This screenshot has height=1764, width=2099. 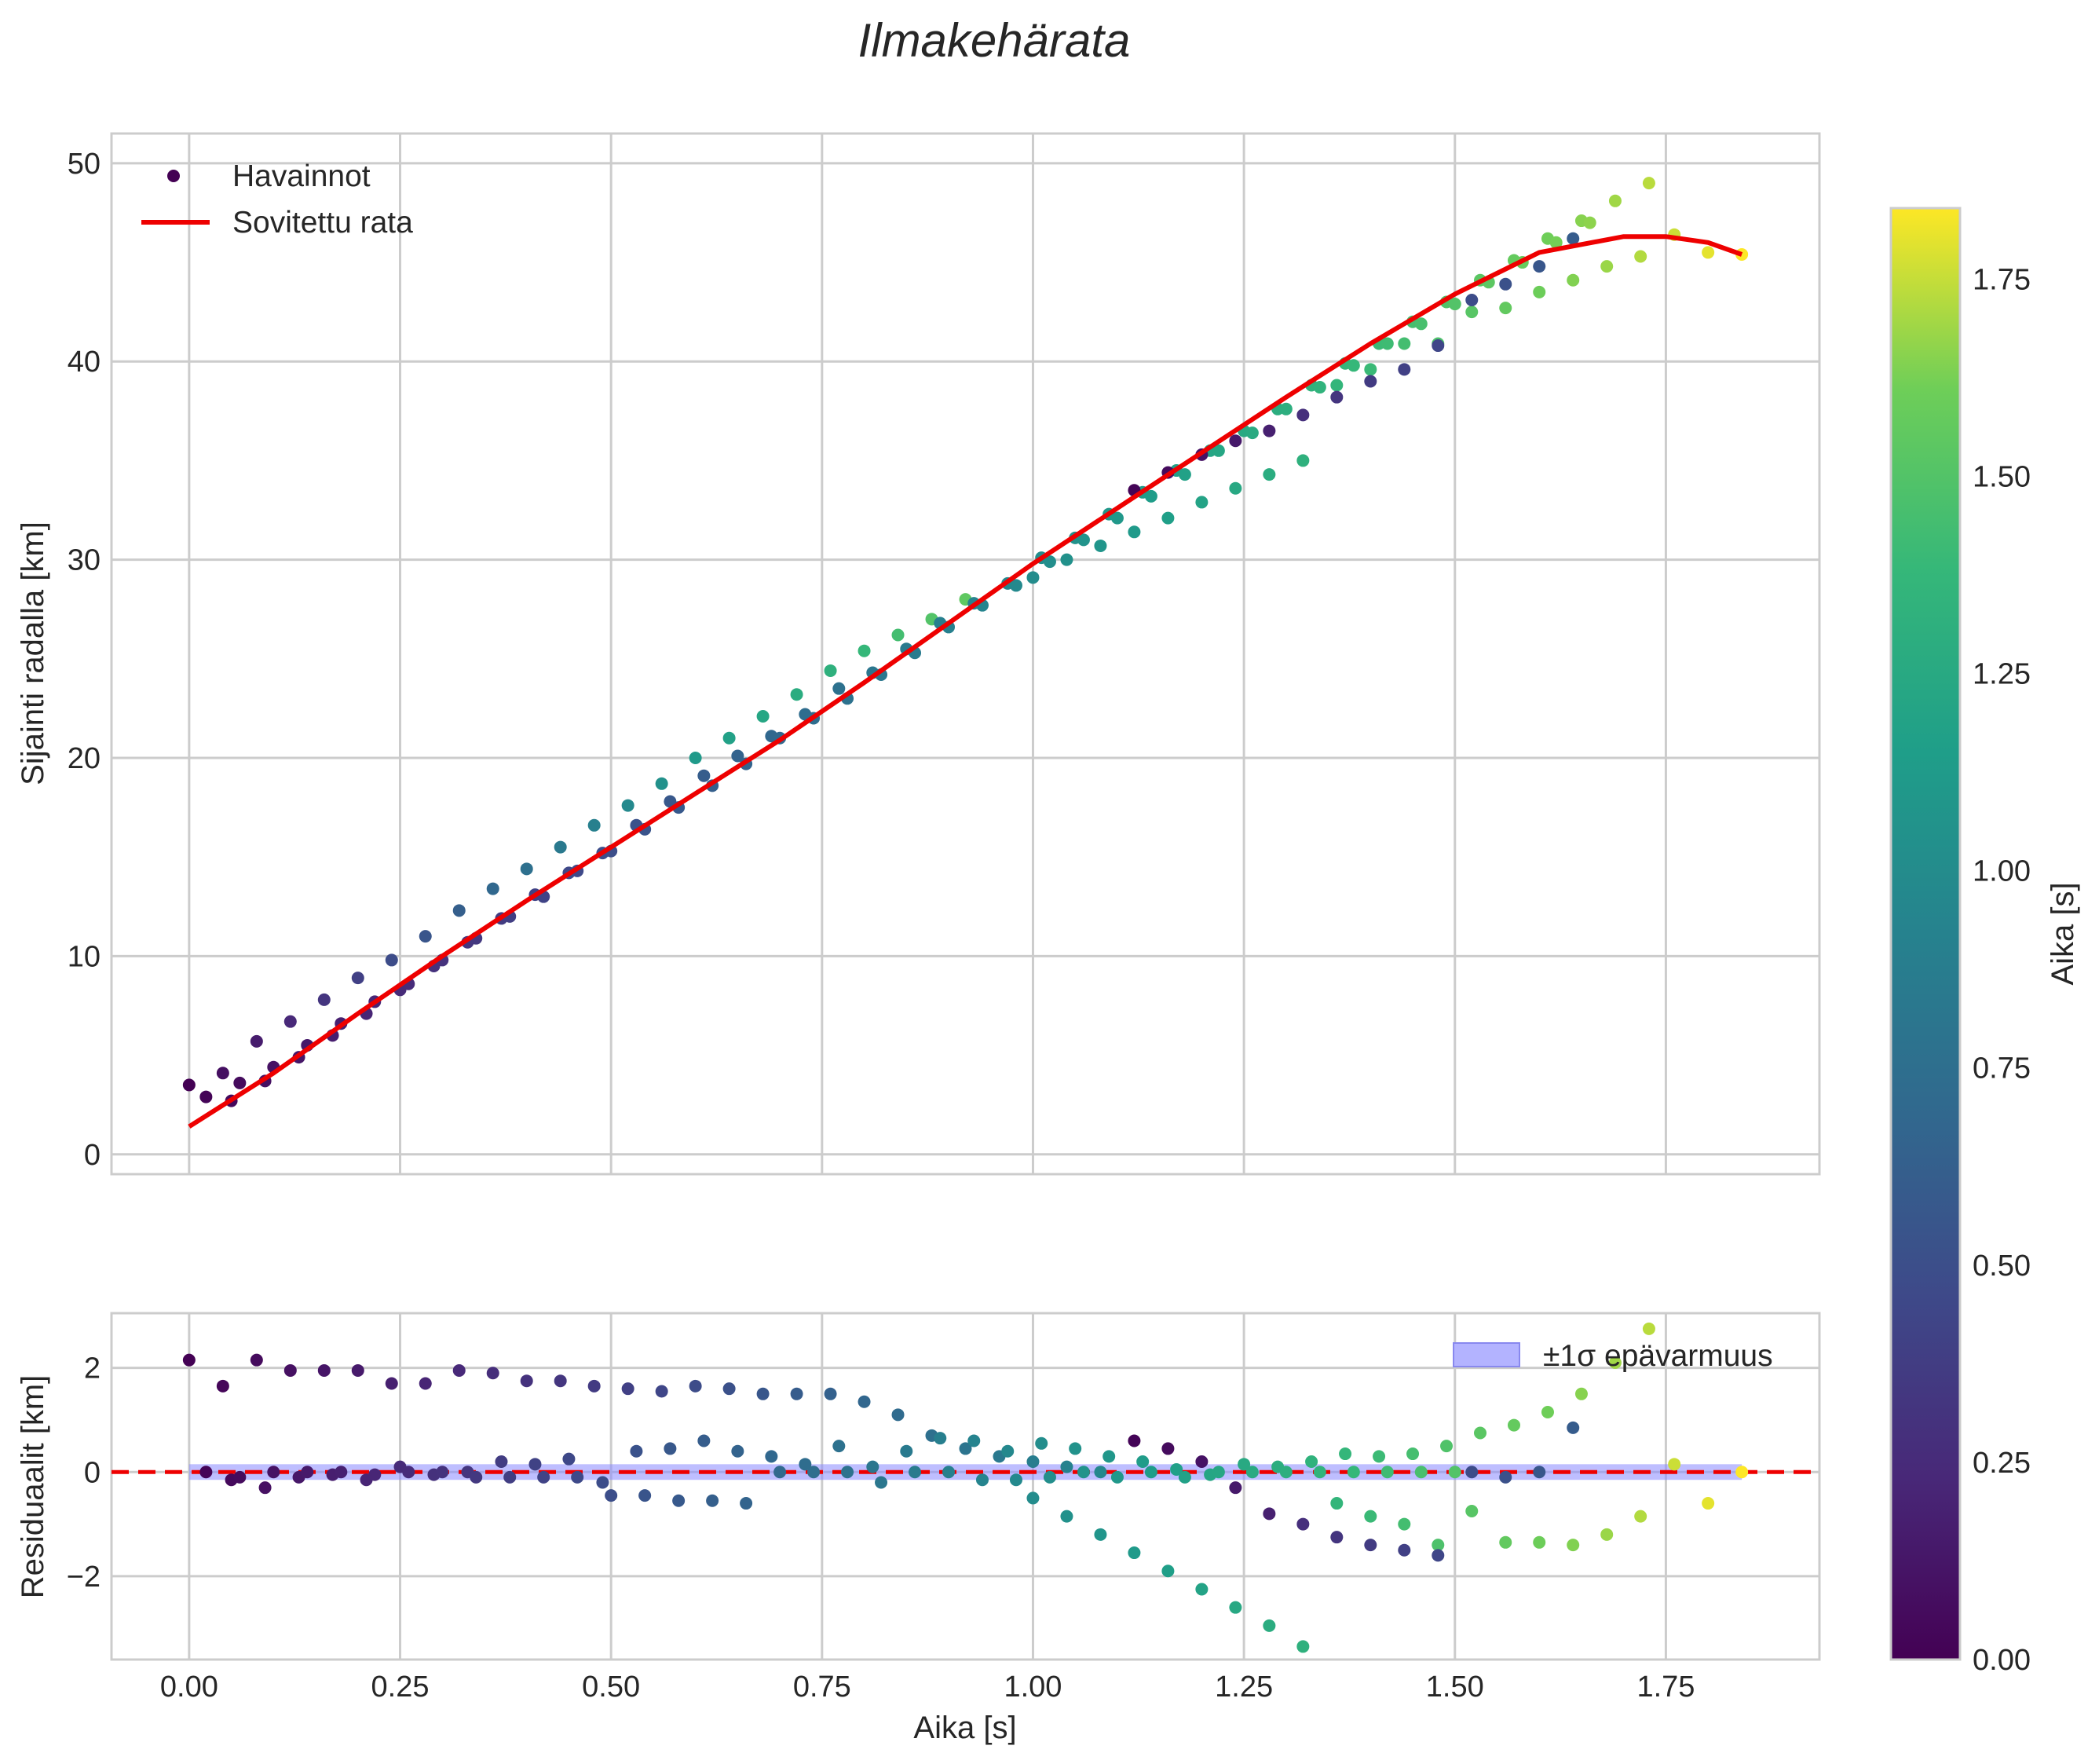 What do you see at coordinates (1244, 1688) in the screenshot?
I see `x-tick-label: 1.25` at bounding box center [1244, 1688].